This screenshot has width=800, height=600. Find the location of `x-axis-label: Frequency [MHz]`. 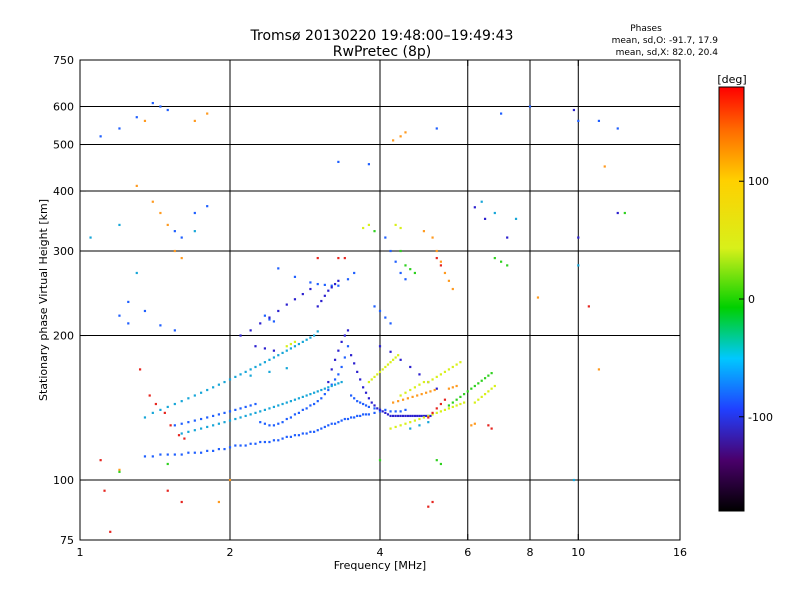

x-axis-label: Frequency [MHz] is located at coordinates (380, 565).